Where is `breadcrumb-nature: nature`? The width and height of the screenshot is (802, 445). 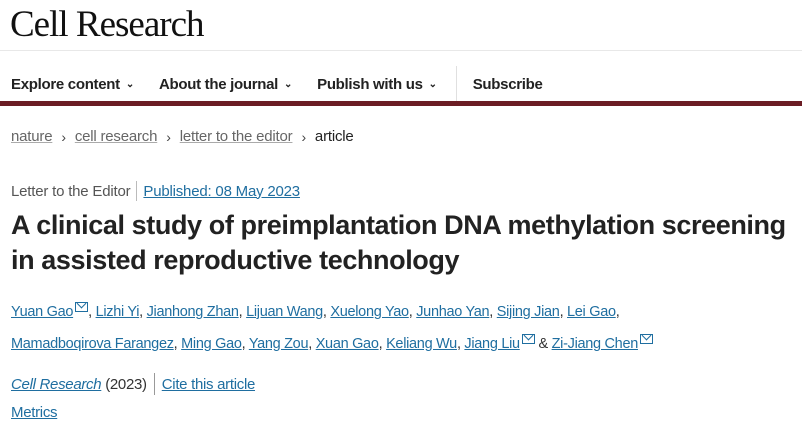
breadcrumb-nature: nature is located at coordinates (32, 136).